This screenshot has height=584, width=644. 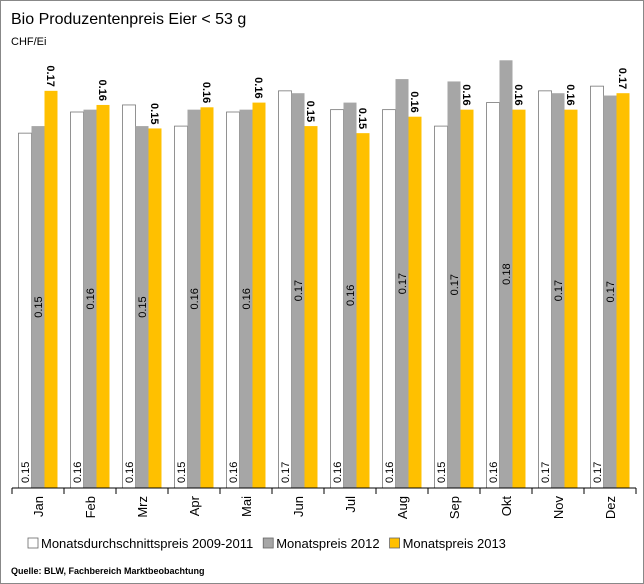 What do you see at coordinates (28, 42) in the screenshot?
I see `unit-label: CHF/Ei` at bounding box center [28, 42].